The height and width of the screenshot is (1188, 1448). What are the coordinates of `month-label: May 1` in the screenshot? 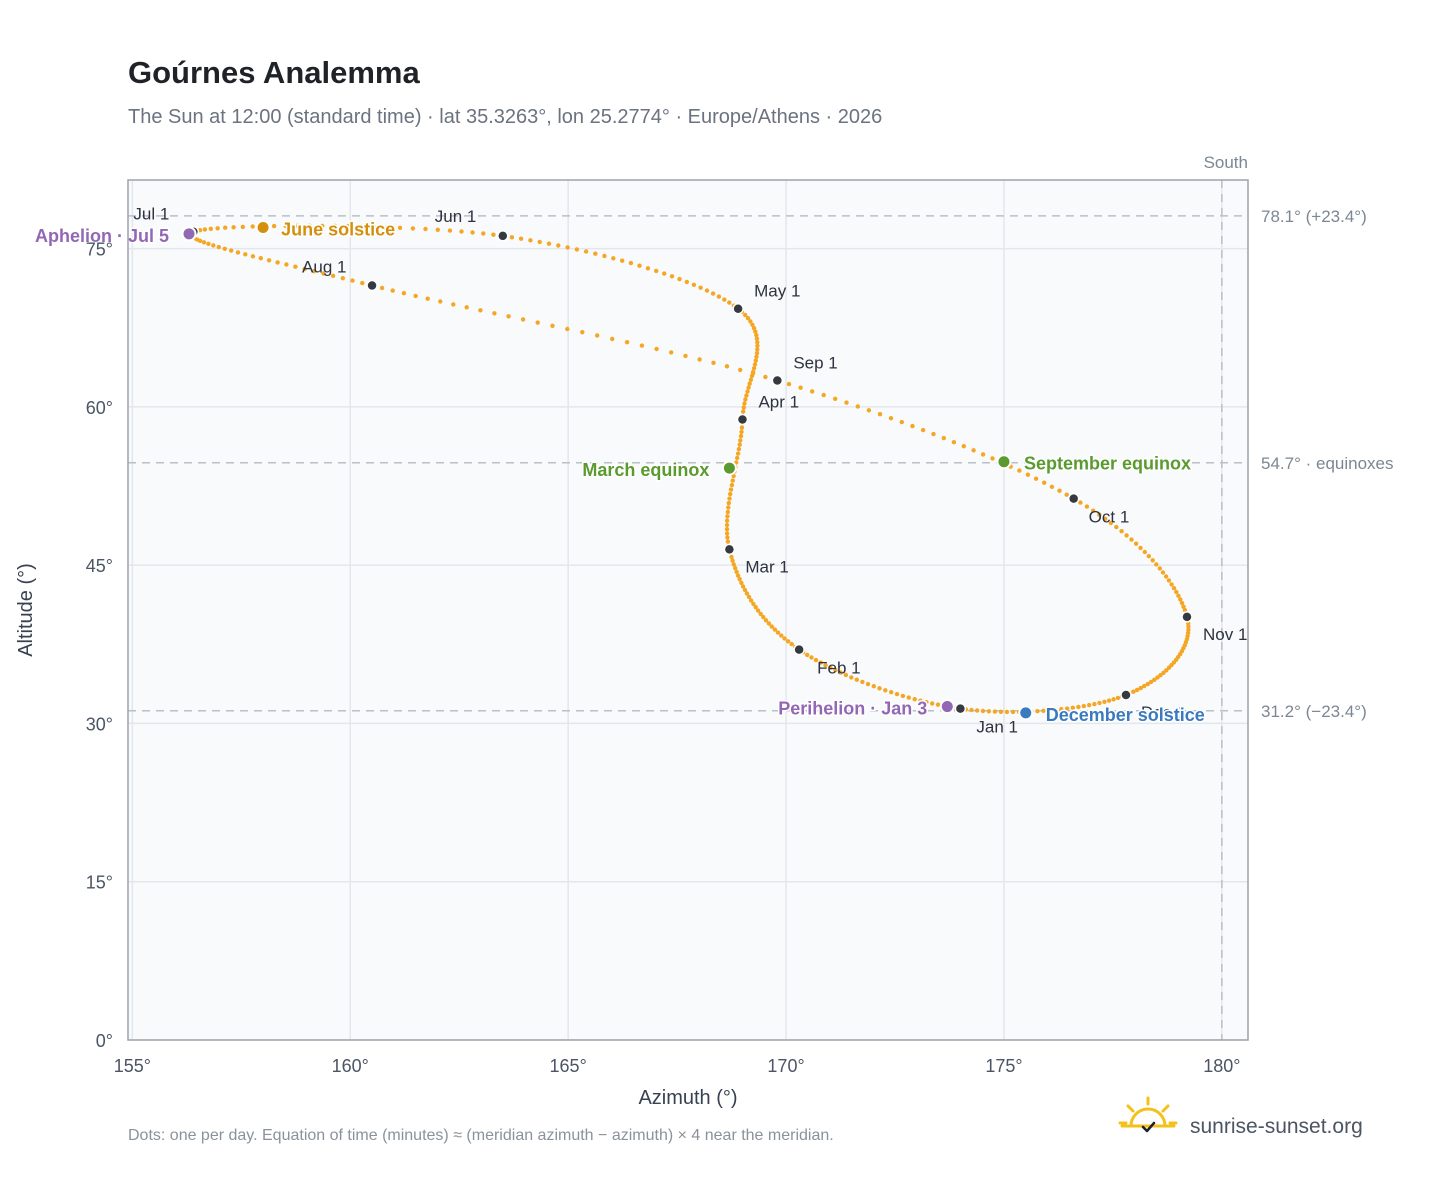 It's located at (777, 291).